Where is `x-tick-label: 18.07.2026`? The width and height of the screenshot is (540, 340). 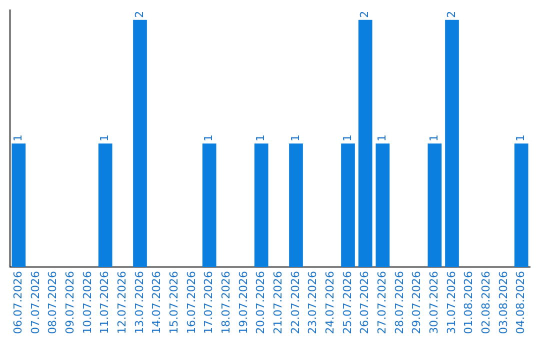
x-tick-label: 18.07.2026 is located at coordinates (226, 302).